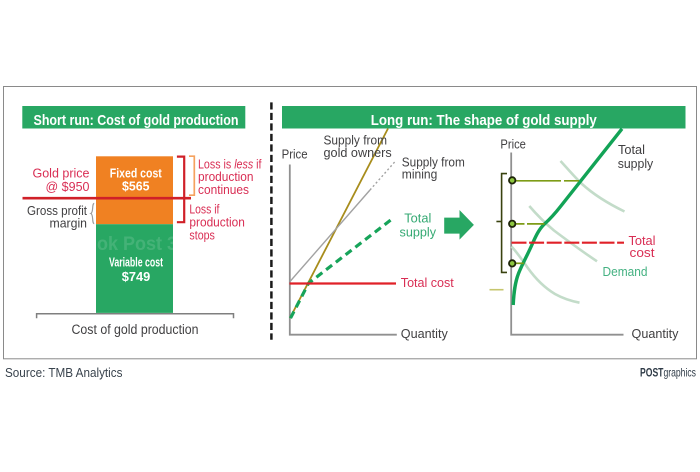 This screenshot has height=472, width=700. What do you see at coordinates (204, 208) in the screenshot?
I see `svg-text: Loss if` at bounding box center [204, 208].